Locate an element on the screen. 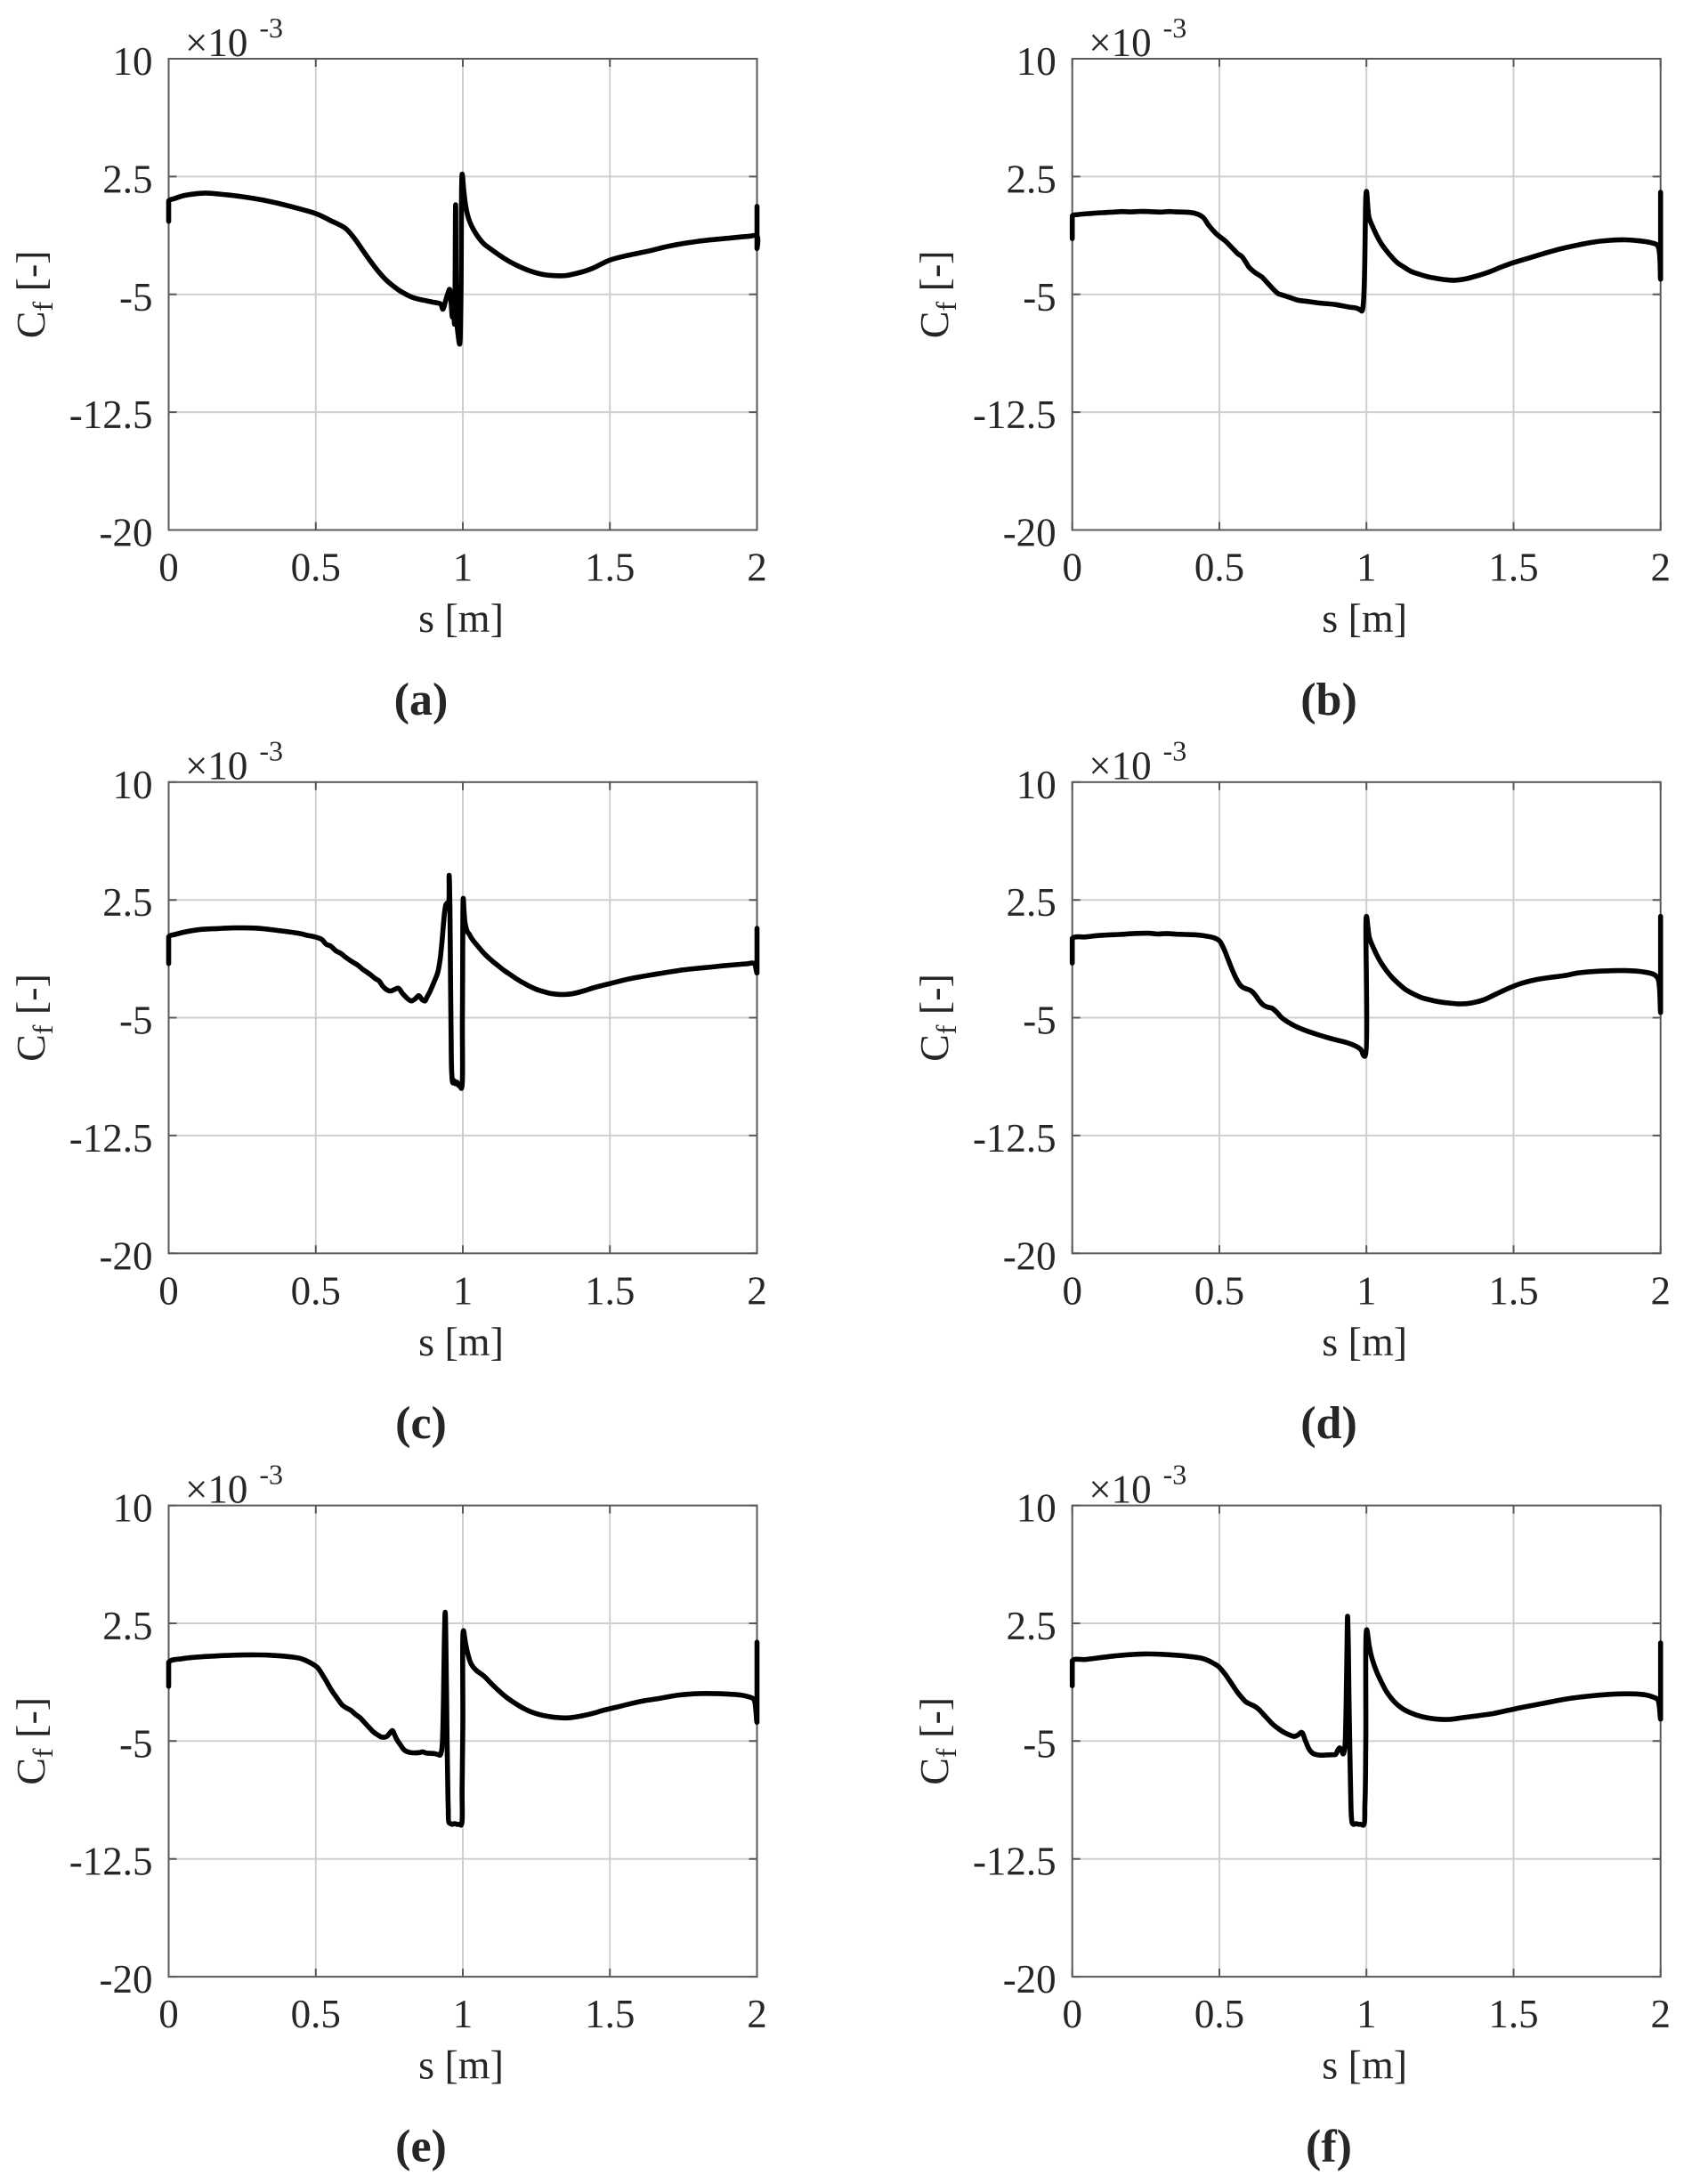 The height and width of the screenshot is (2184, 1684). svg-text: (b) is located at coordinates (1328, 700).